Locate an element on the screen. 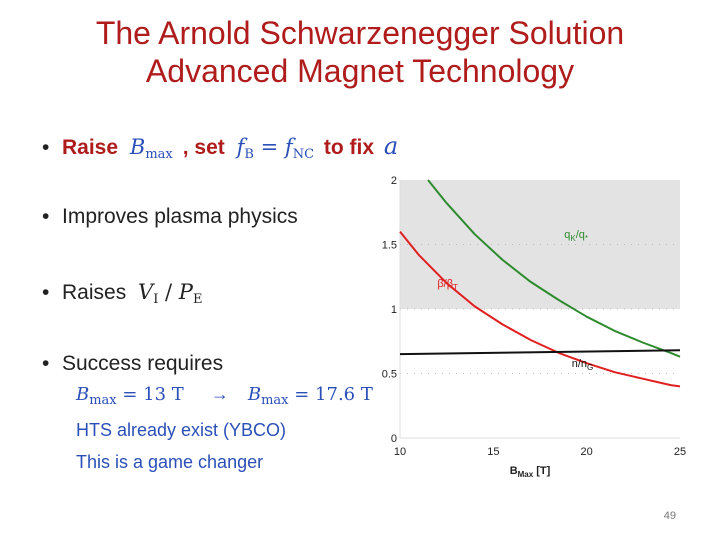 This screenshot has width=720, height=540. series-label: qK/q* is located at coordinates (576, 236).